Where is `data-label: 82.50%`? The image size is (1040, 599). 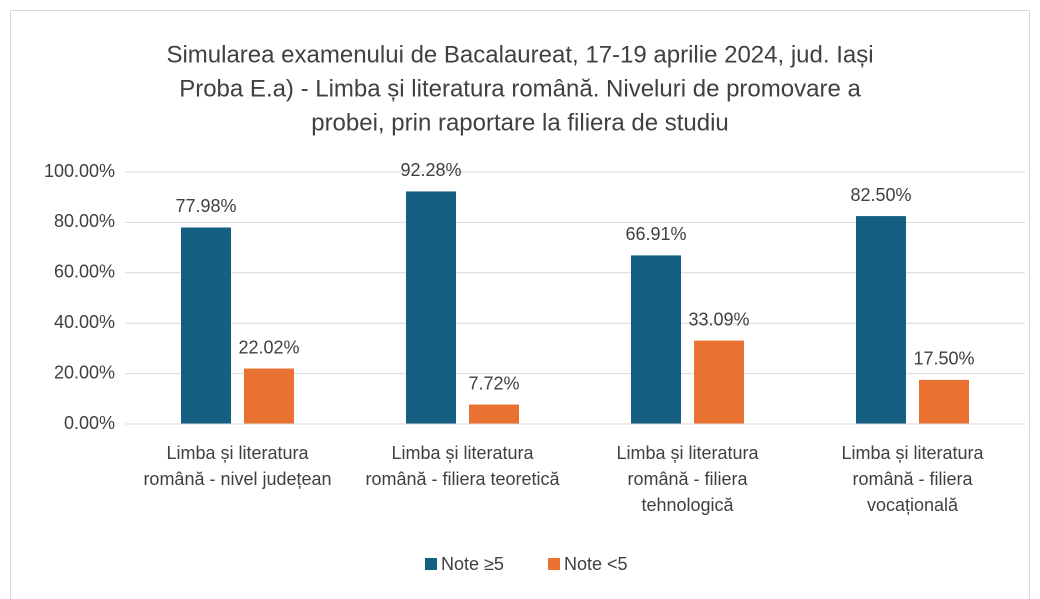 data-label: 82.50% is located at coordinates (880, 195).